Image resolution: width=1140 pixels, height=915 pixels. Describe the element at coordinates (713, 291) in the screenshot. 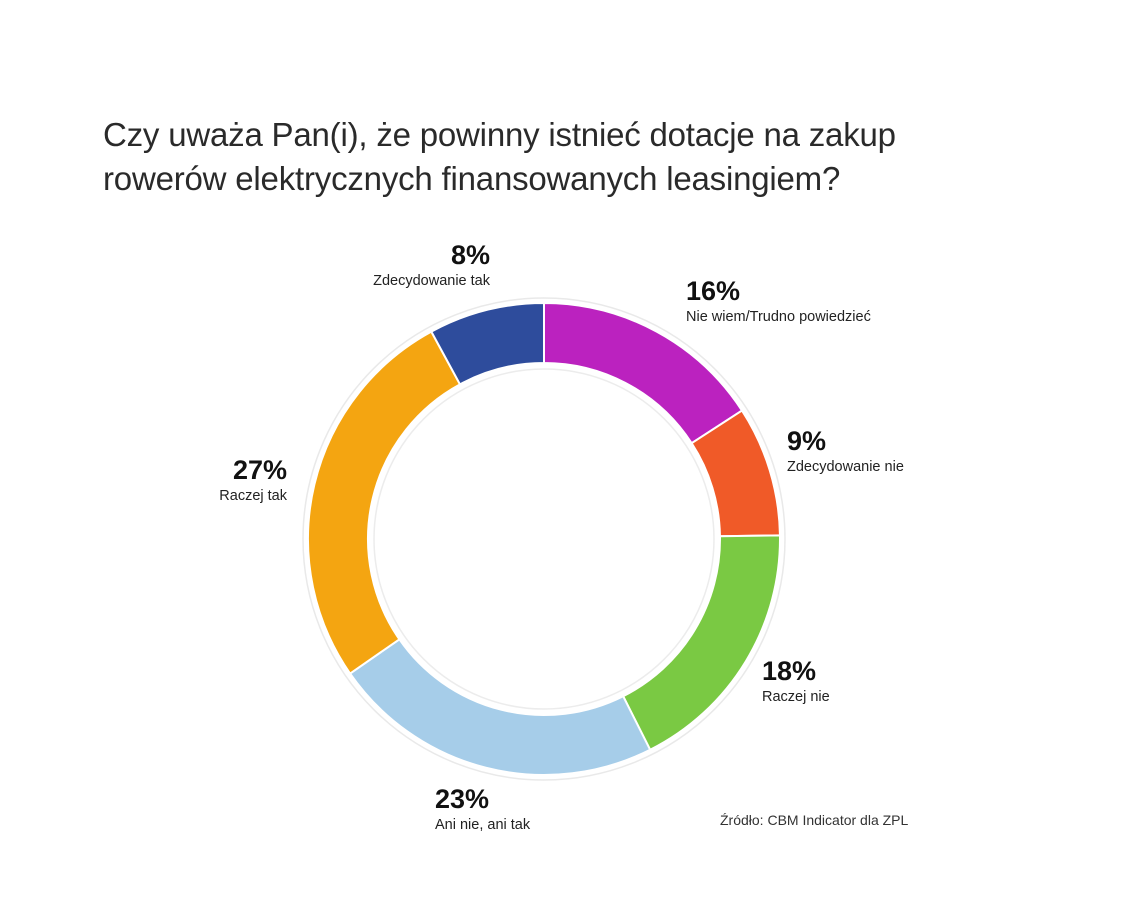

I see `label-pct: 16%` at that location.